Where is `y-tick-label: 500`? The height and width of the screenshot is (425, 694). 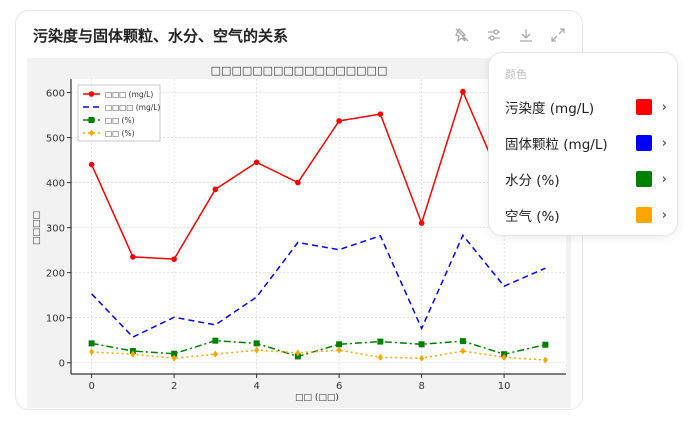
y-tick-label: 500 is located at coordinates (55, 139).